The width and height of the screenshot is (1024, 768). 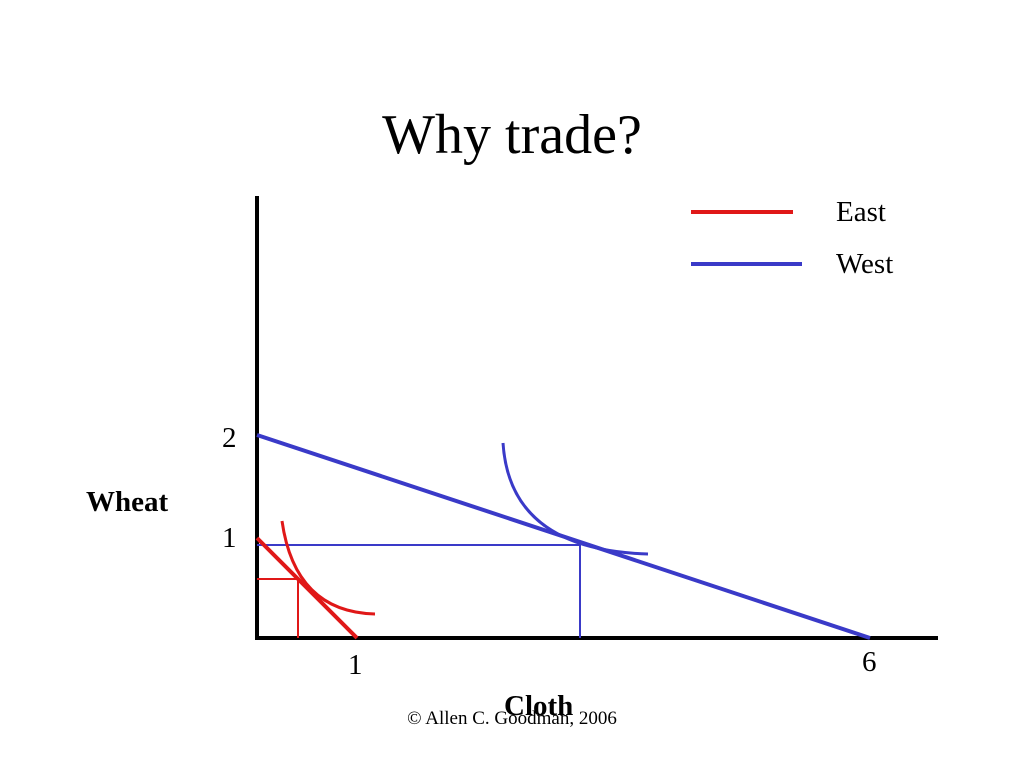 I want to click on legend-east-label: East, so click(x=861, y=212).